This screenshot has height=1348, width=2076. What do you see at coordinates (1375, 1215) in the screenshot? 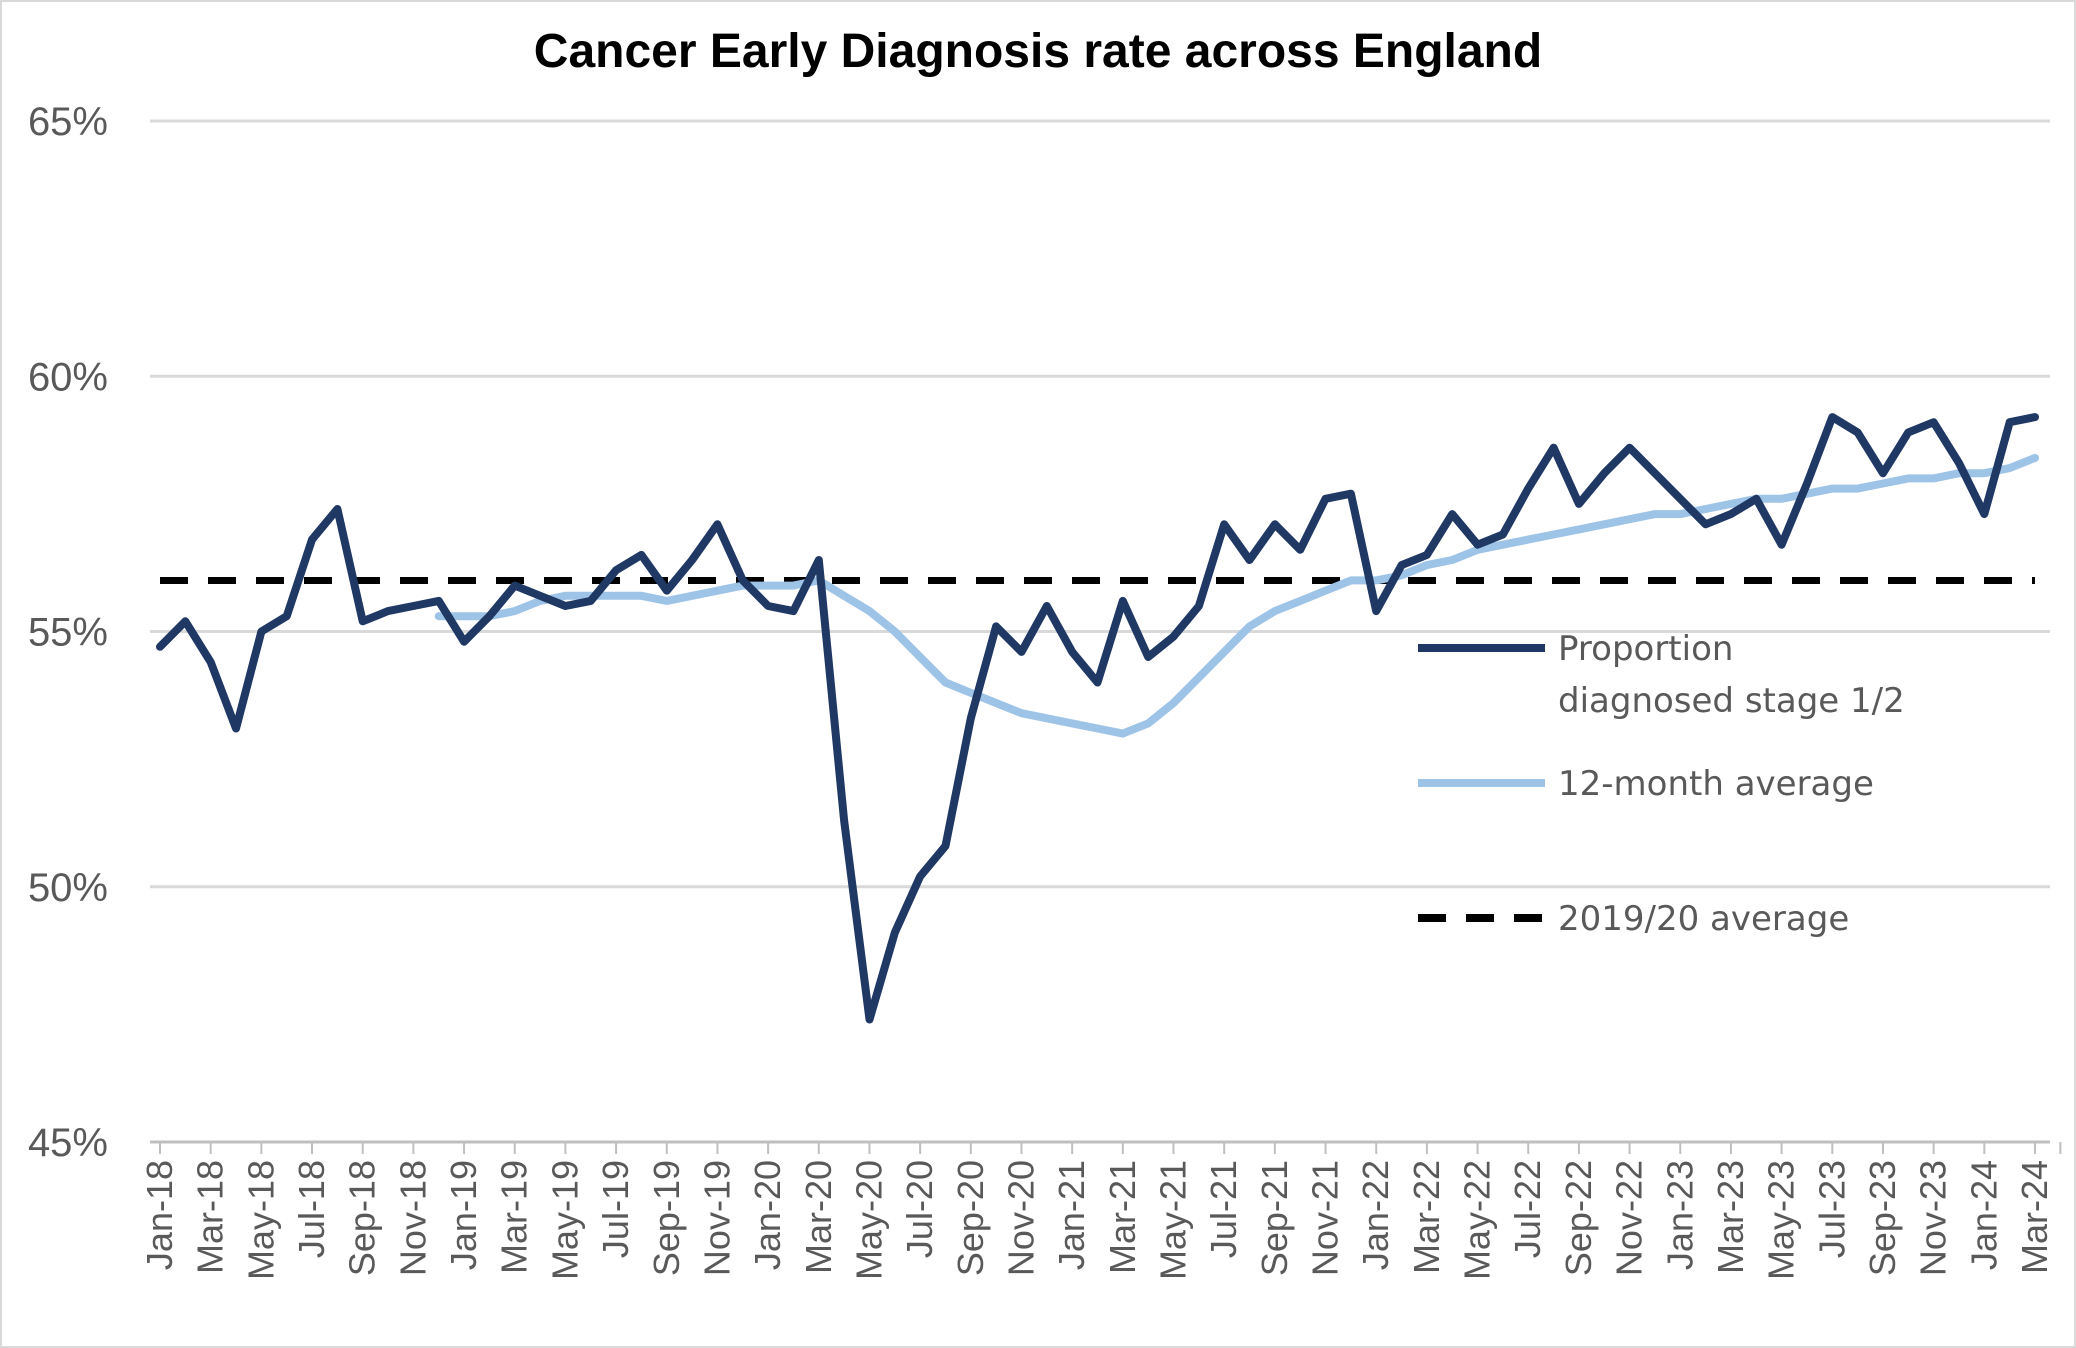
I see `x-tick-label: Jan-22` at bounding box center [1375, 1215].